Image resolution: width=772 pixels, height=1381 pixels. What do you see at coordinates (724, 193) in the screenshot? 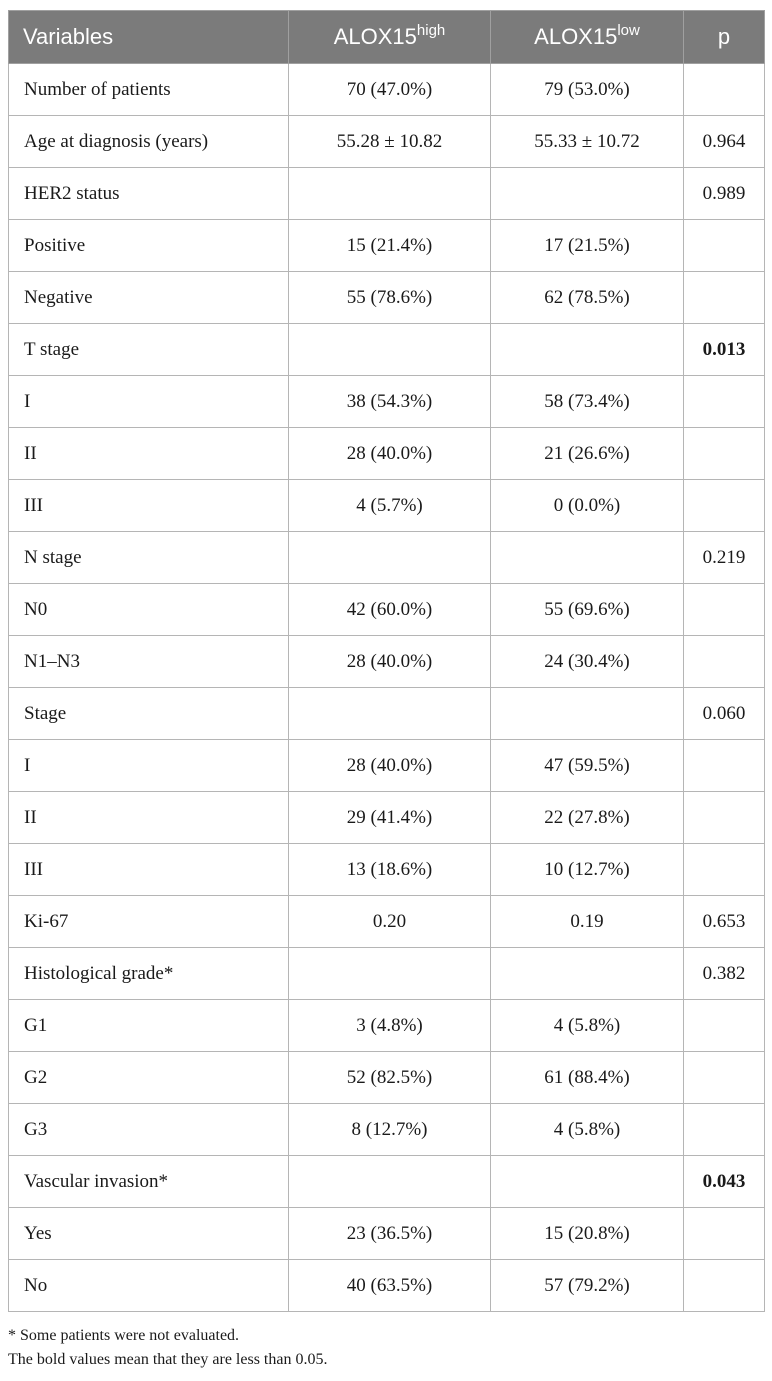
I see `cell-p-value: 0.989` at bounding box center [724, 193].